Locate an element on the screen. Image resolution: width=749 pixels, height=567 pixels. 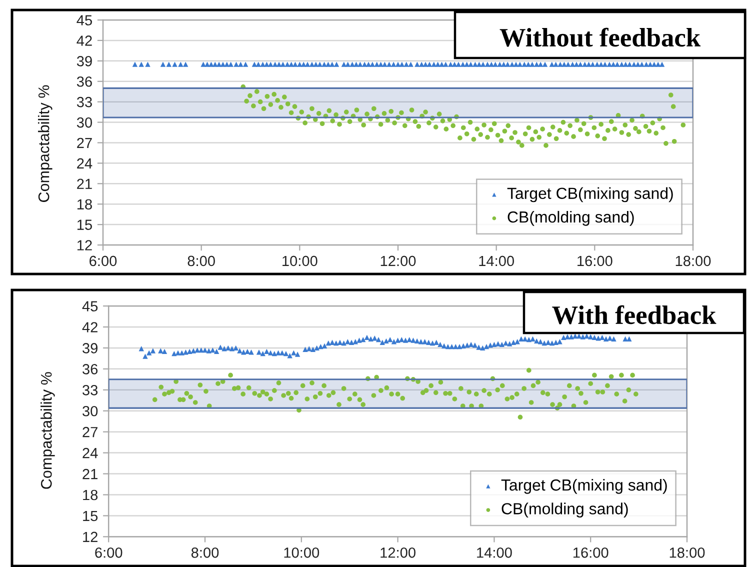
chart-title: With feedback is located at coordinates (634, 314).